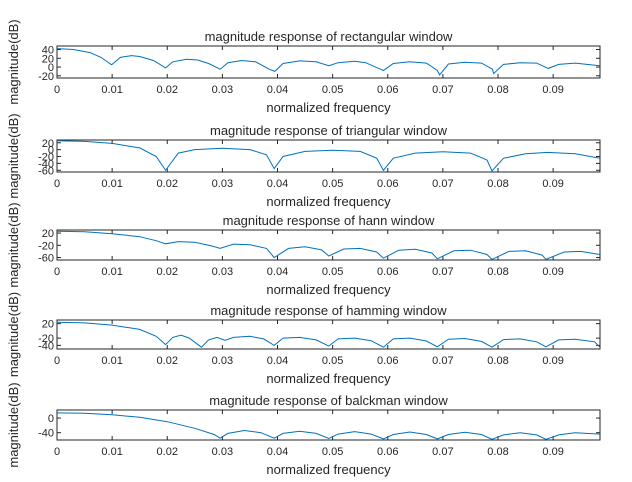 This screenshot has width=632, height=482. Describe the element at coordinates (329, 36) in the screenshot. I see `subplot-title: magnitude response of rectangular window` at that location.